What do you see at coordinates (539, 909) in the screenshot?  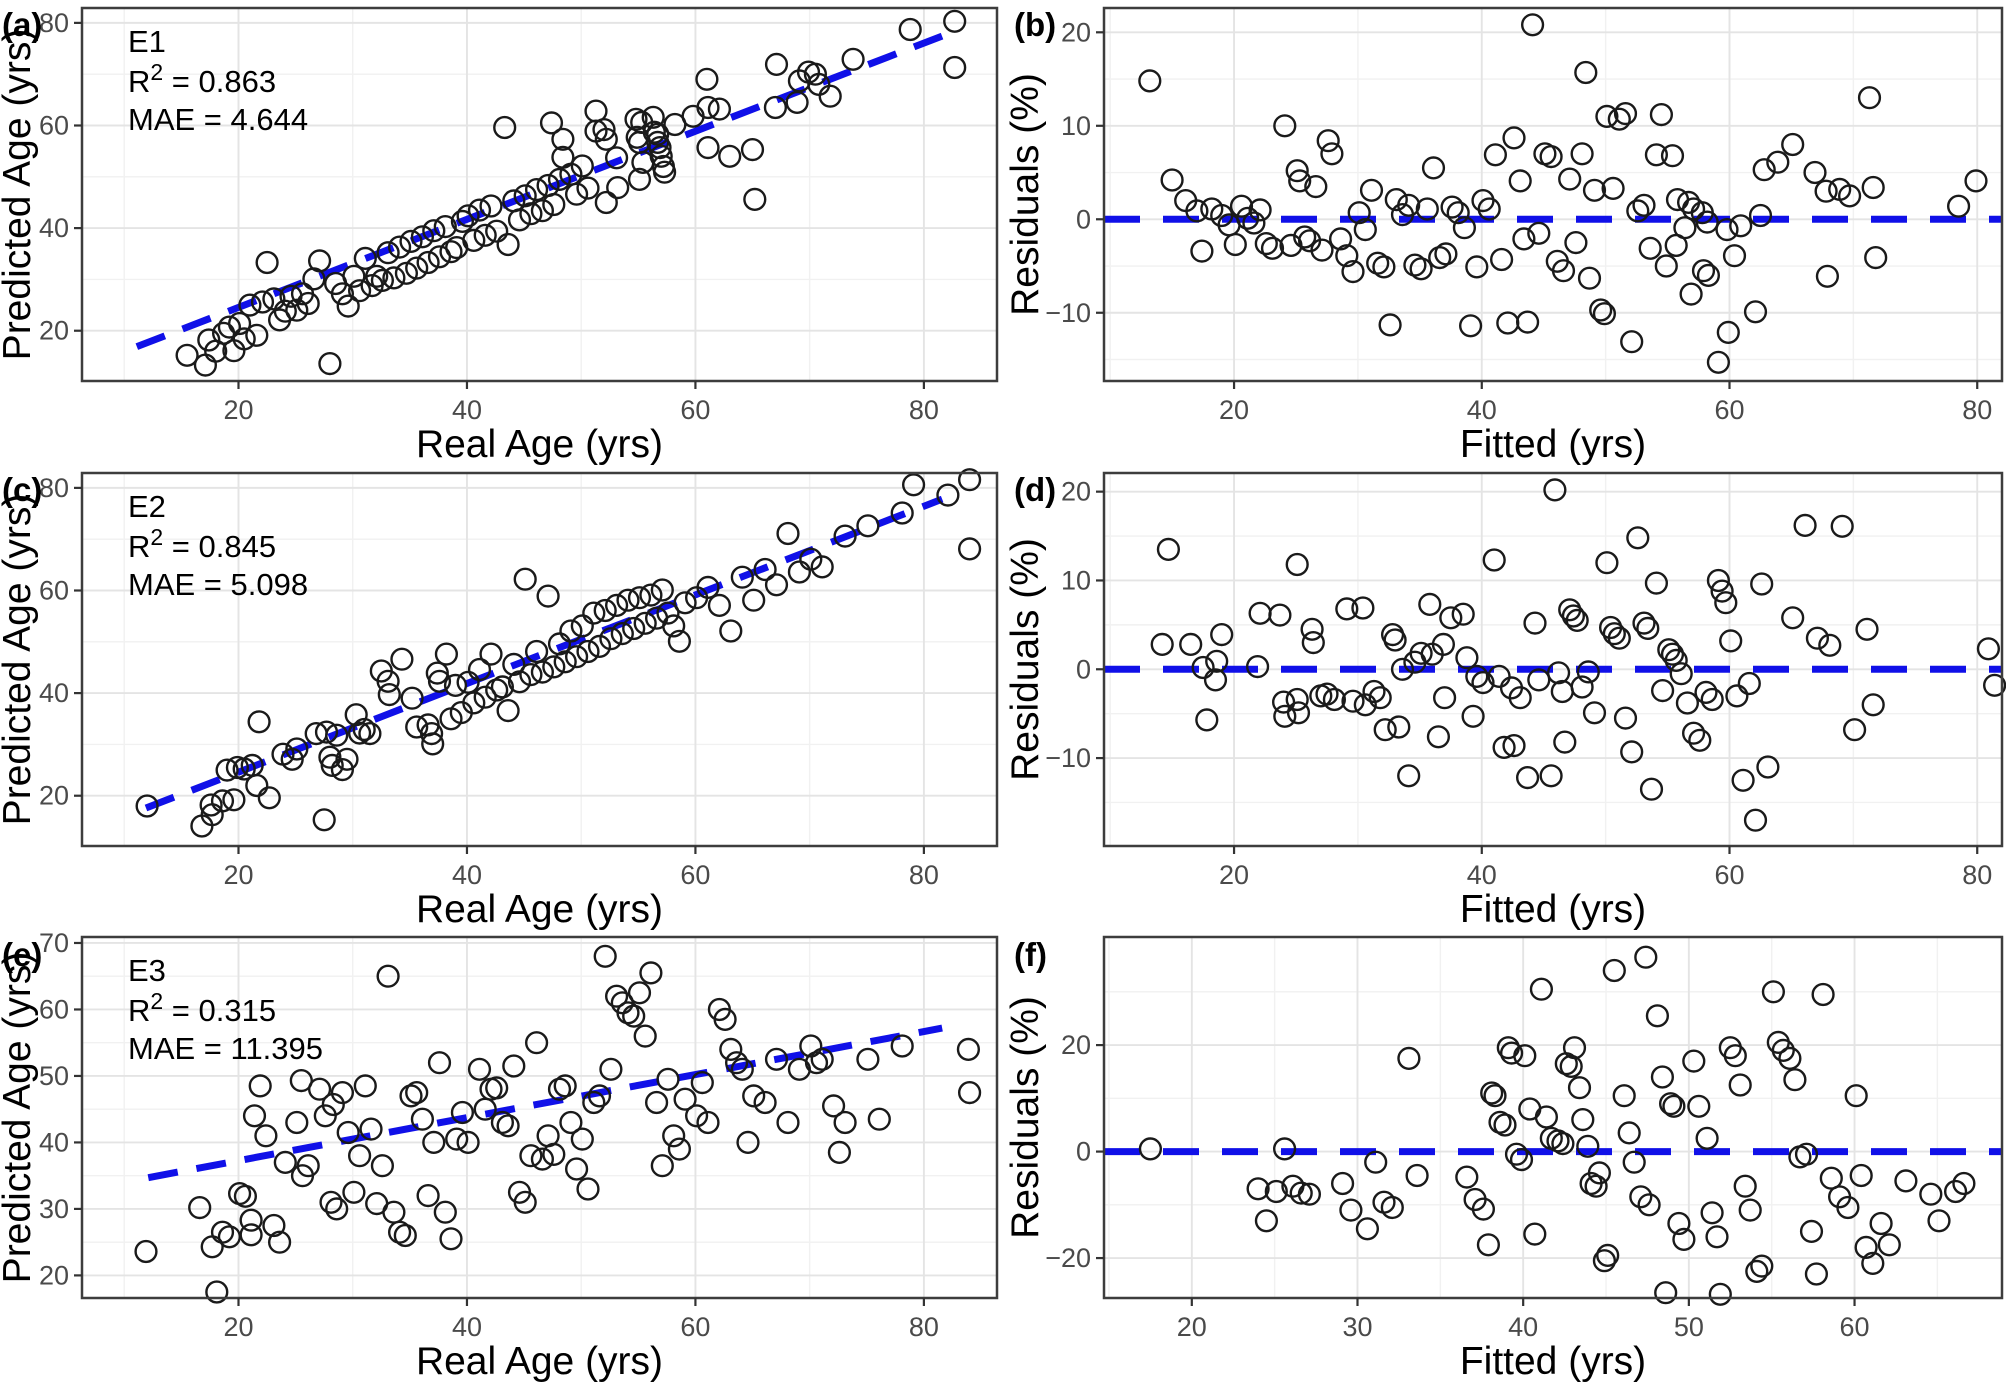 I see `x-axis-title: Real Age (yrs)` at bounding box center [539, 909].